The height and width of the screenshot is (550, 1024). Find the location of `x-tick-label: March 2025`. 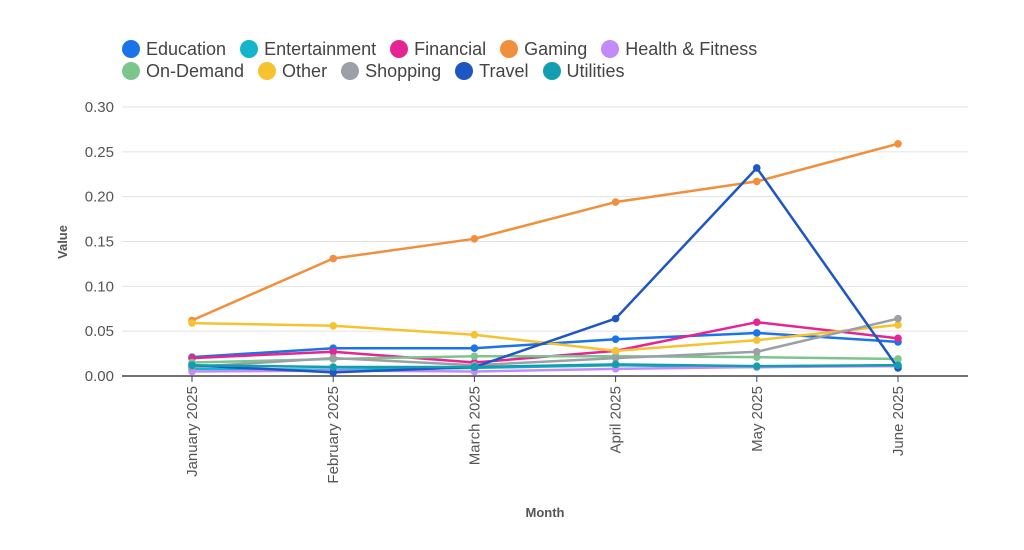

x-tick-label: March 2025 is located at coordinates (474, 425).